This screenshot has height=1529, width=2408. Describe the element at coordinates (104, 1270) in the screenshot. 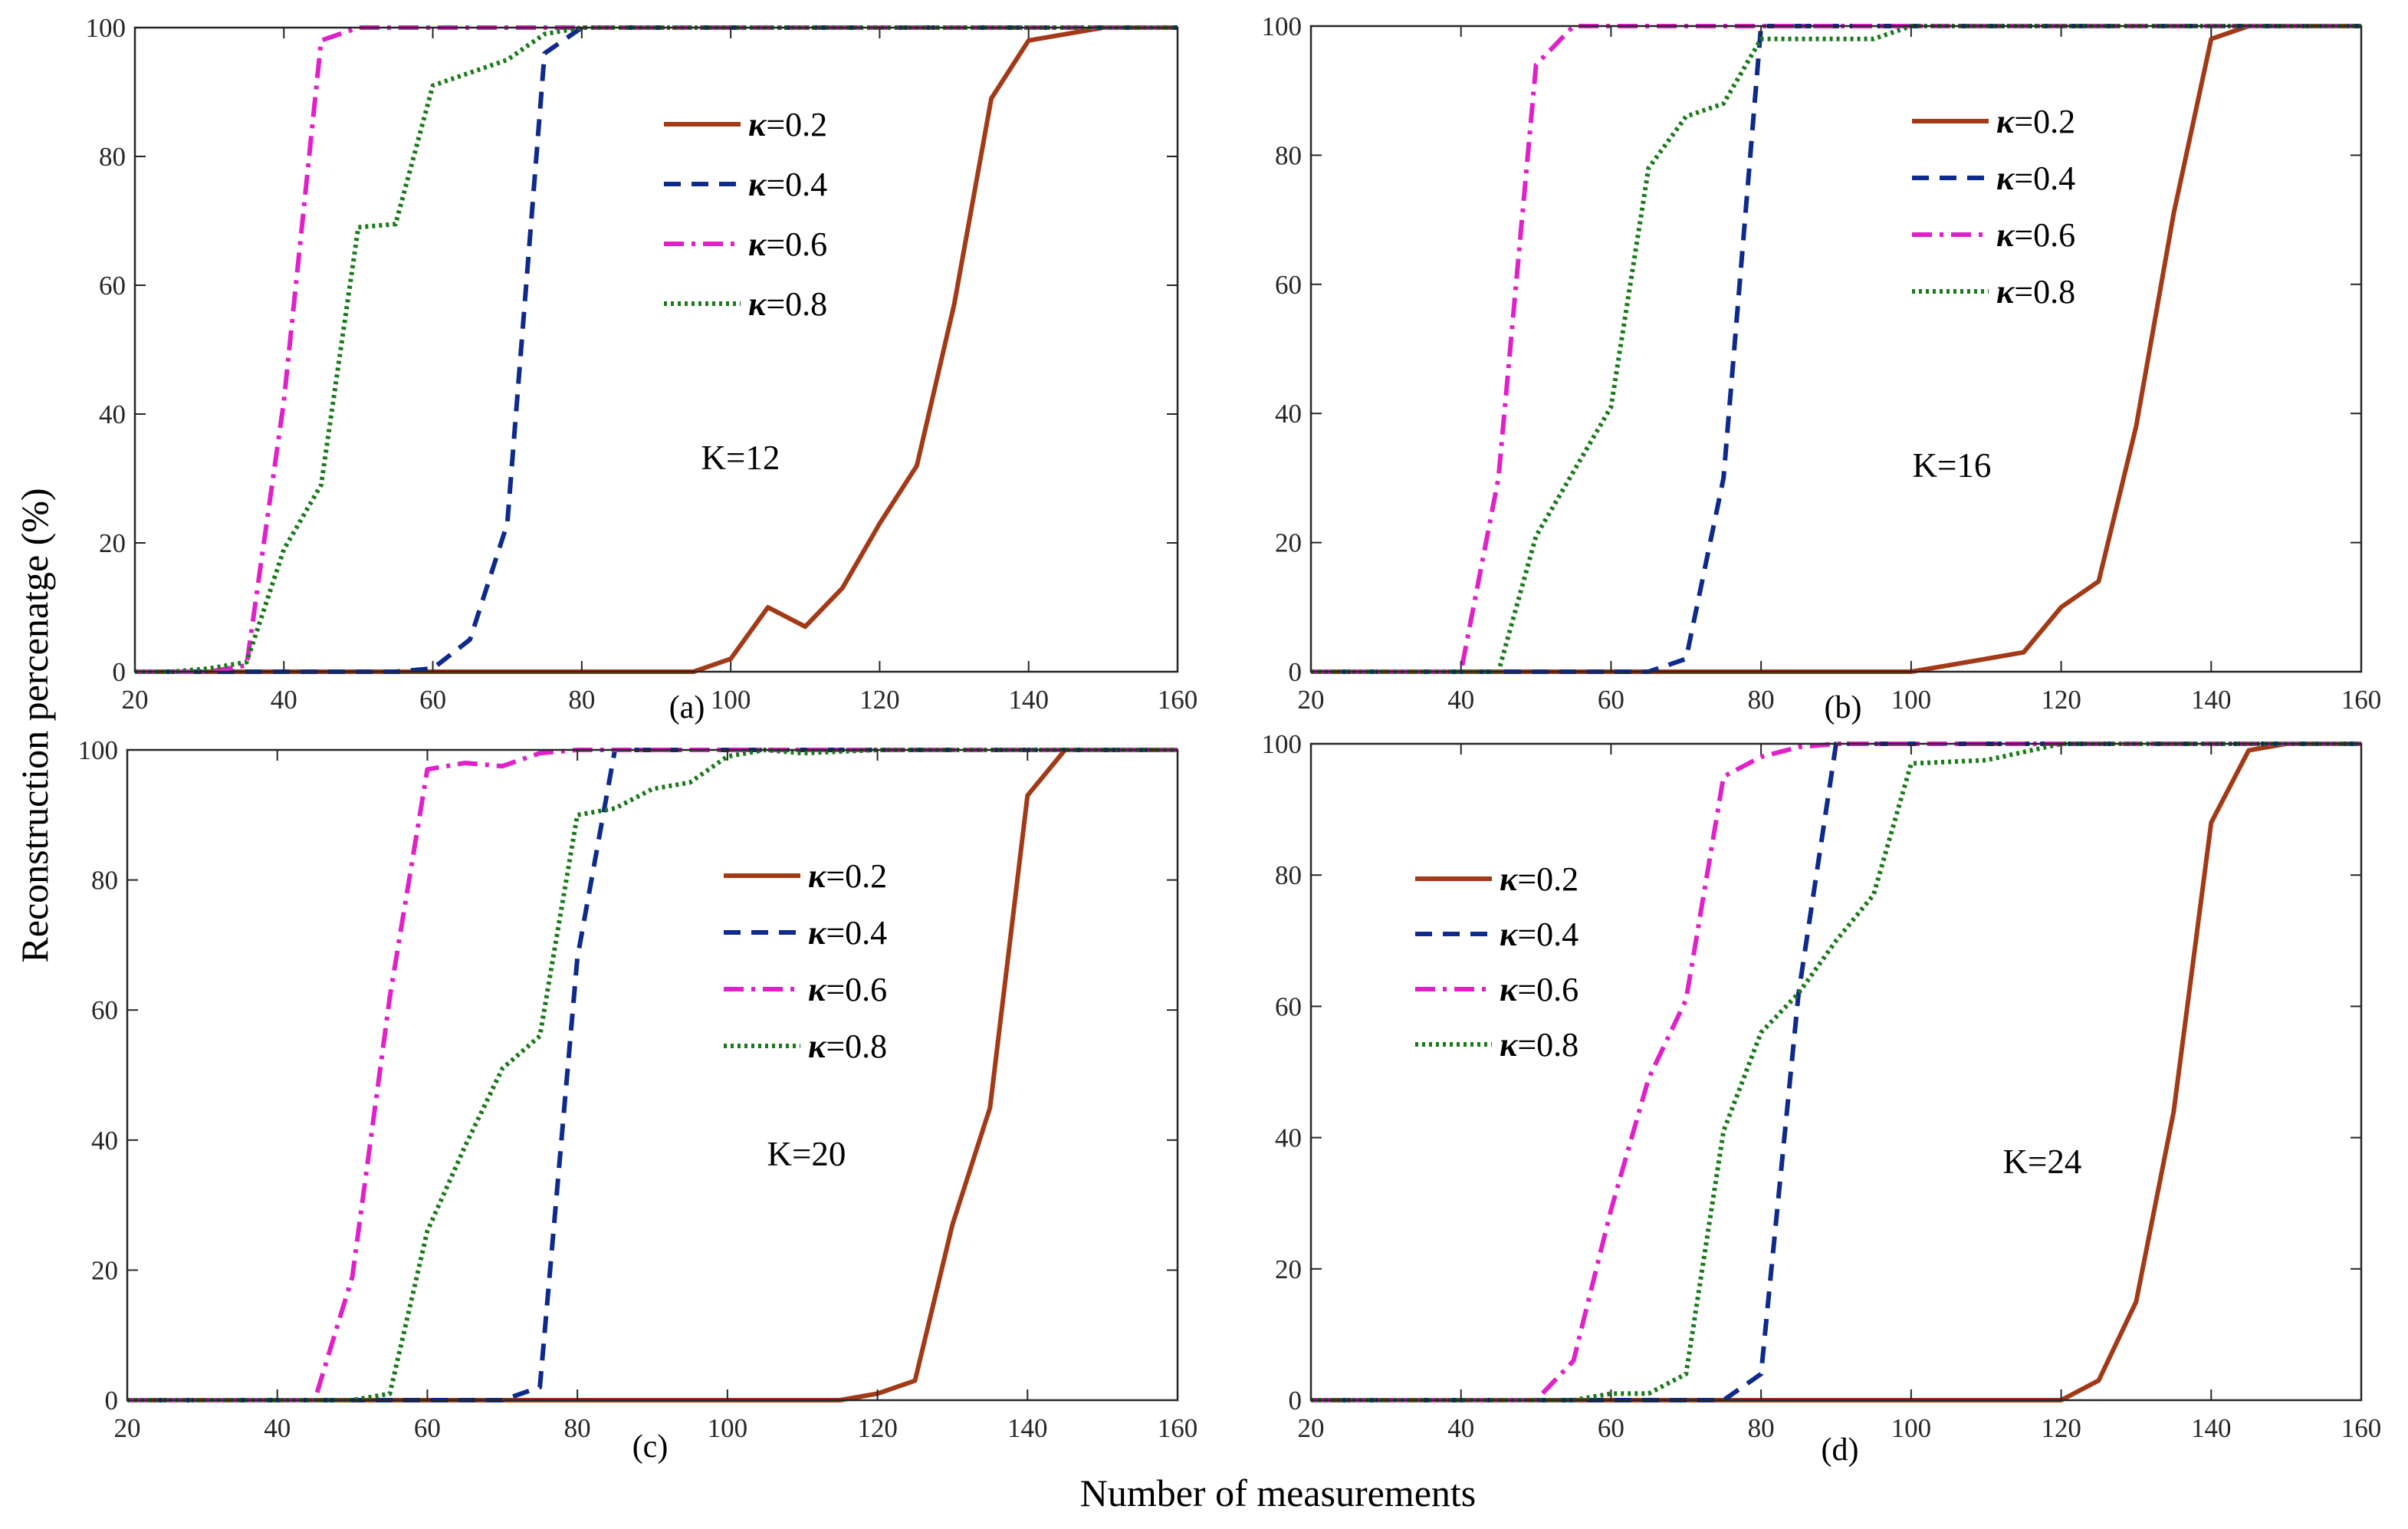

I see `y-tick-label: 20` at that location.